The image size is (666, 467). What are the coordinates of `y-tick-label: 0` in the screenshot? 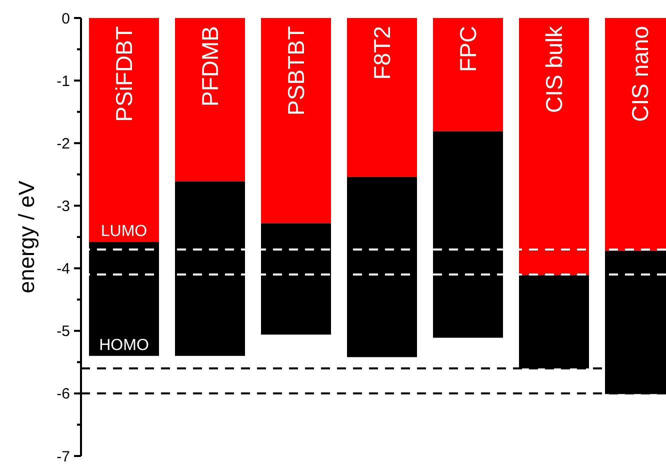 It's located at (66, 19).